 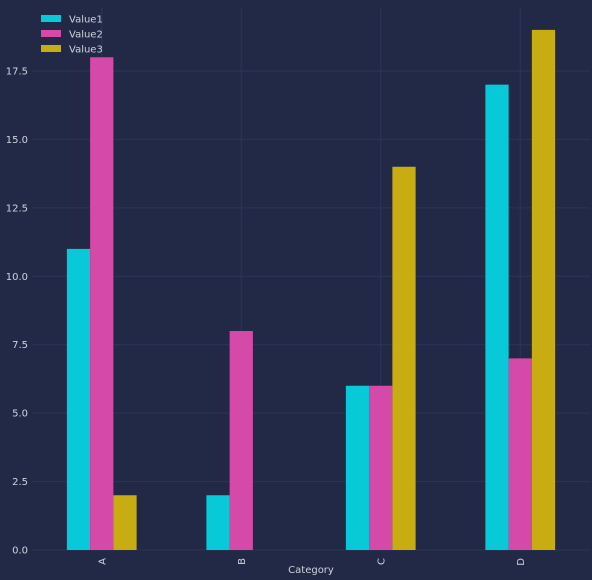 What do you see at coordinates (17, 140) in the screenshot?
I see `y-tick-label: 15.0` at bounding box center [17, 140].